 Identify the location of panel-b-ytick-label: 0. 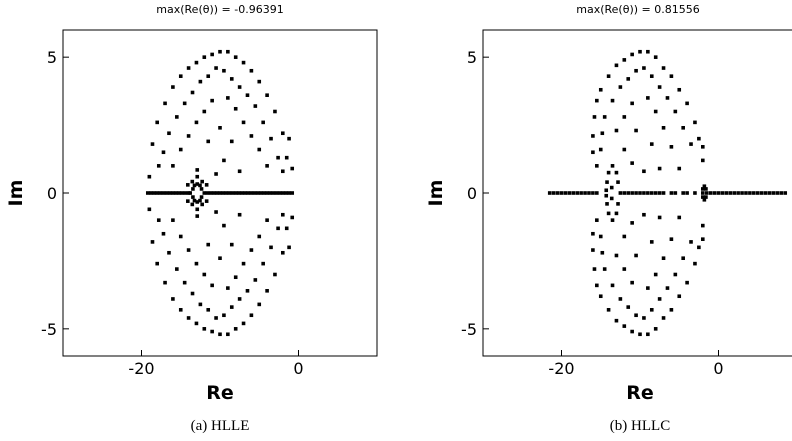
(472, 193).